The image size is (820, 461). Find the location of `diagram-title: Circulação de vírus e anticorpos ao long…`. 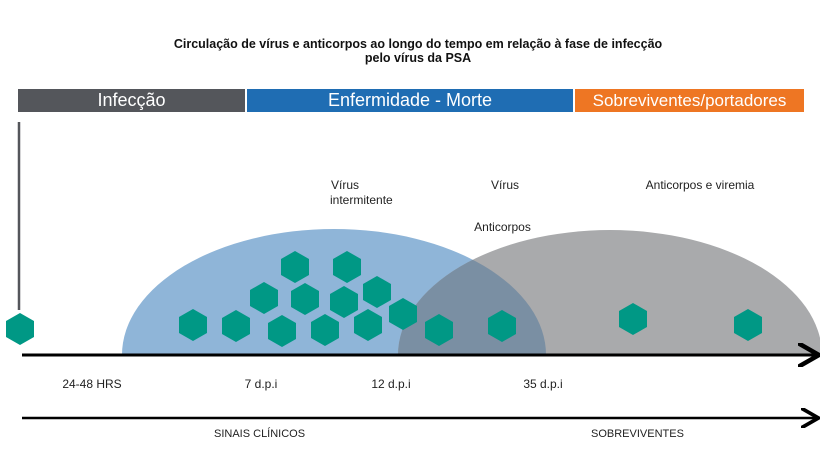

diagram-title: Circulação de vírus e anticorpos ao long… is located at coordinates (410, 51).